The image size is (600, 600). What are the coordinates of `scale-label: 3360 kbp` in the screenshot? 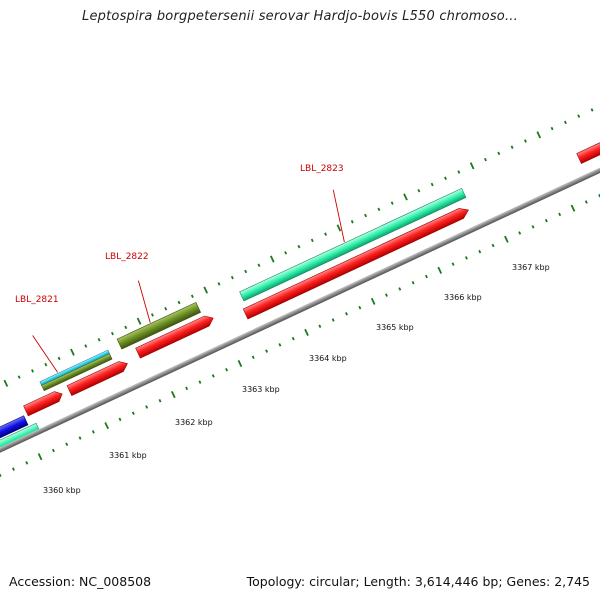 It's located at (62, 490).